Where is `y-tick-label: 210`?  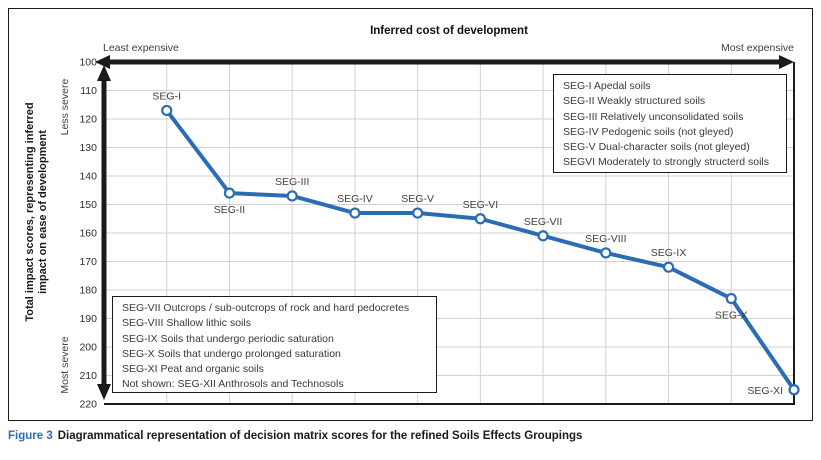
y-tick-label: 210 is located at coordinates (88, 376).